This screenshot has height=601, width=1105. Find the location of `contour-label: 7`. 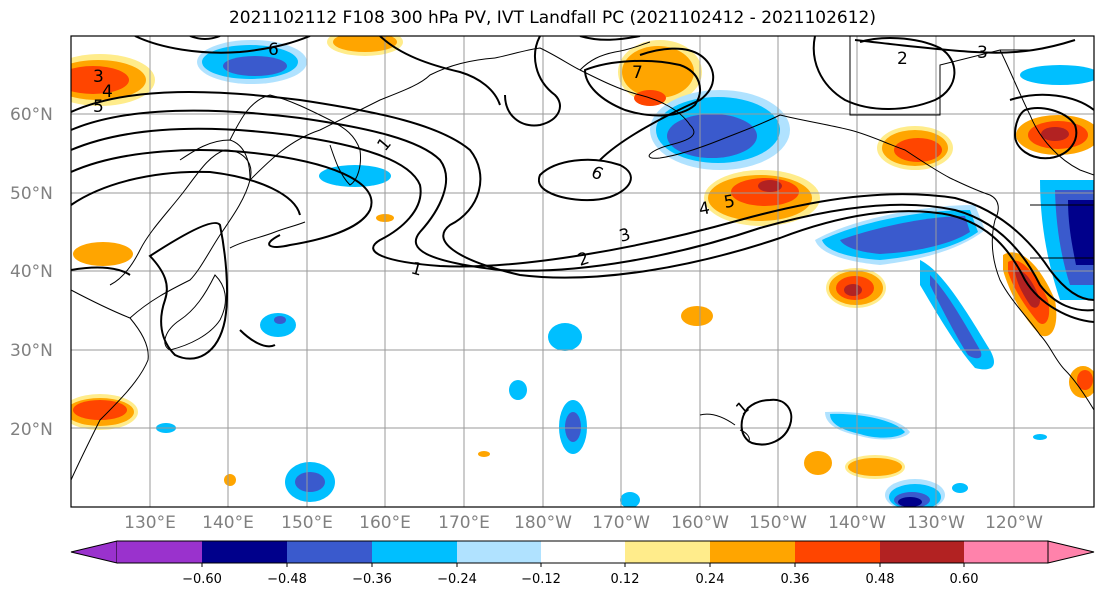

contour-label: 7 is located at coordinates (637, 73).